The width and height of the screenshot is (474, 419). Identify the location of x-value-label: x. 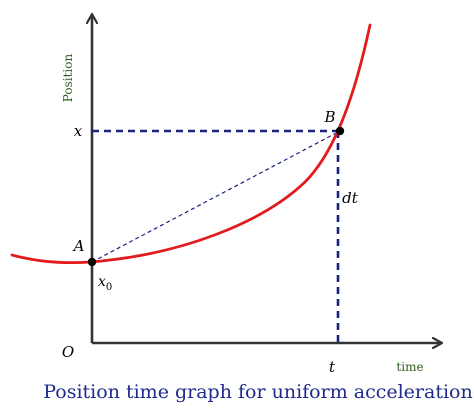
(78, 131).